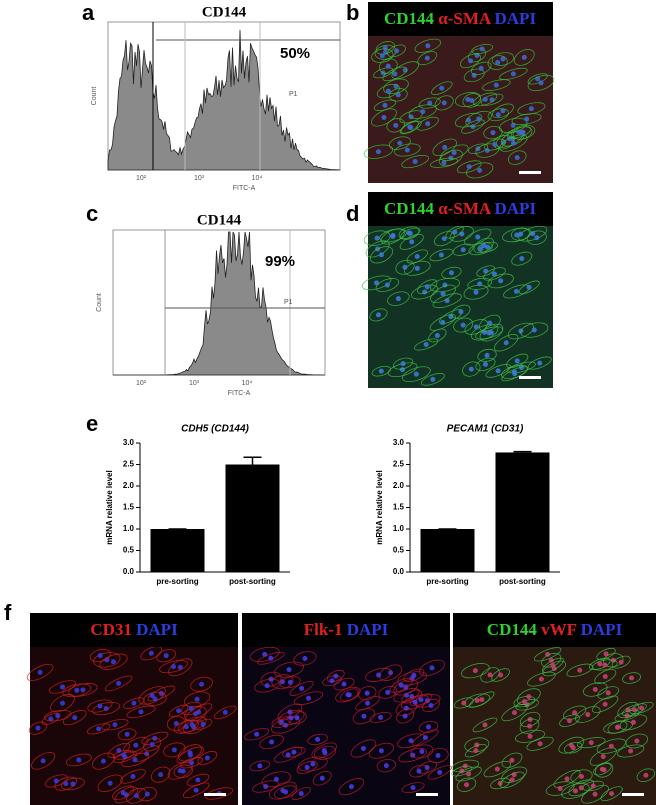 The height and width of the screenshot is (805, 656). I want to click on x-tick-label: 10⁴, so click(247, 383).